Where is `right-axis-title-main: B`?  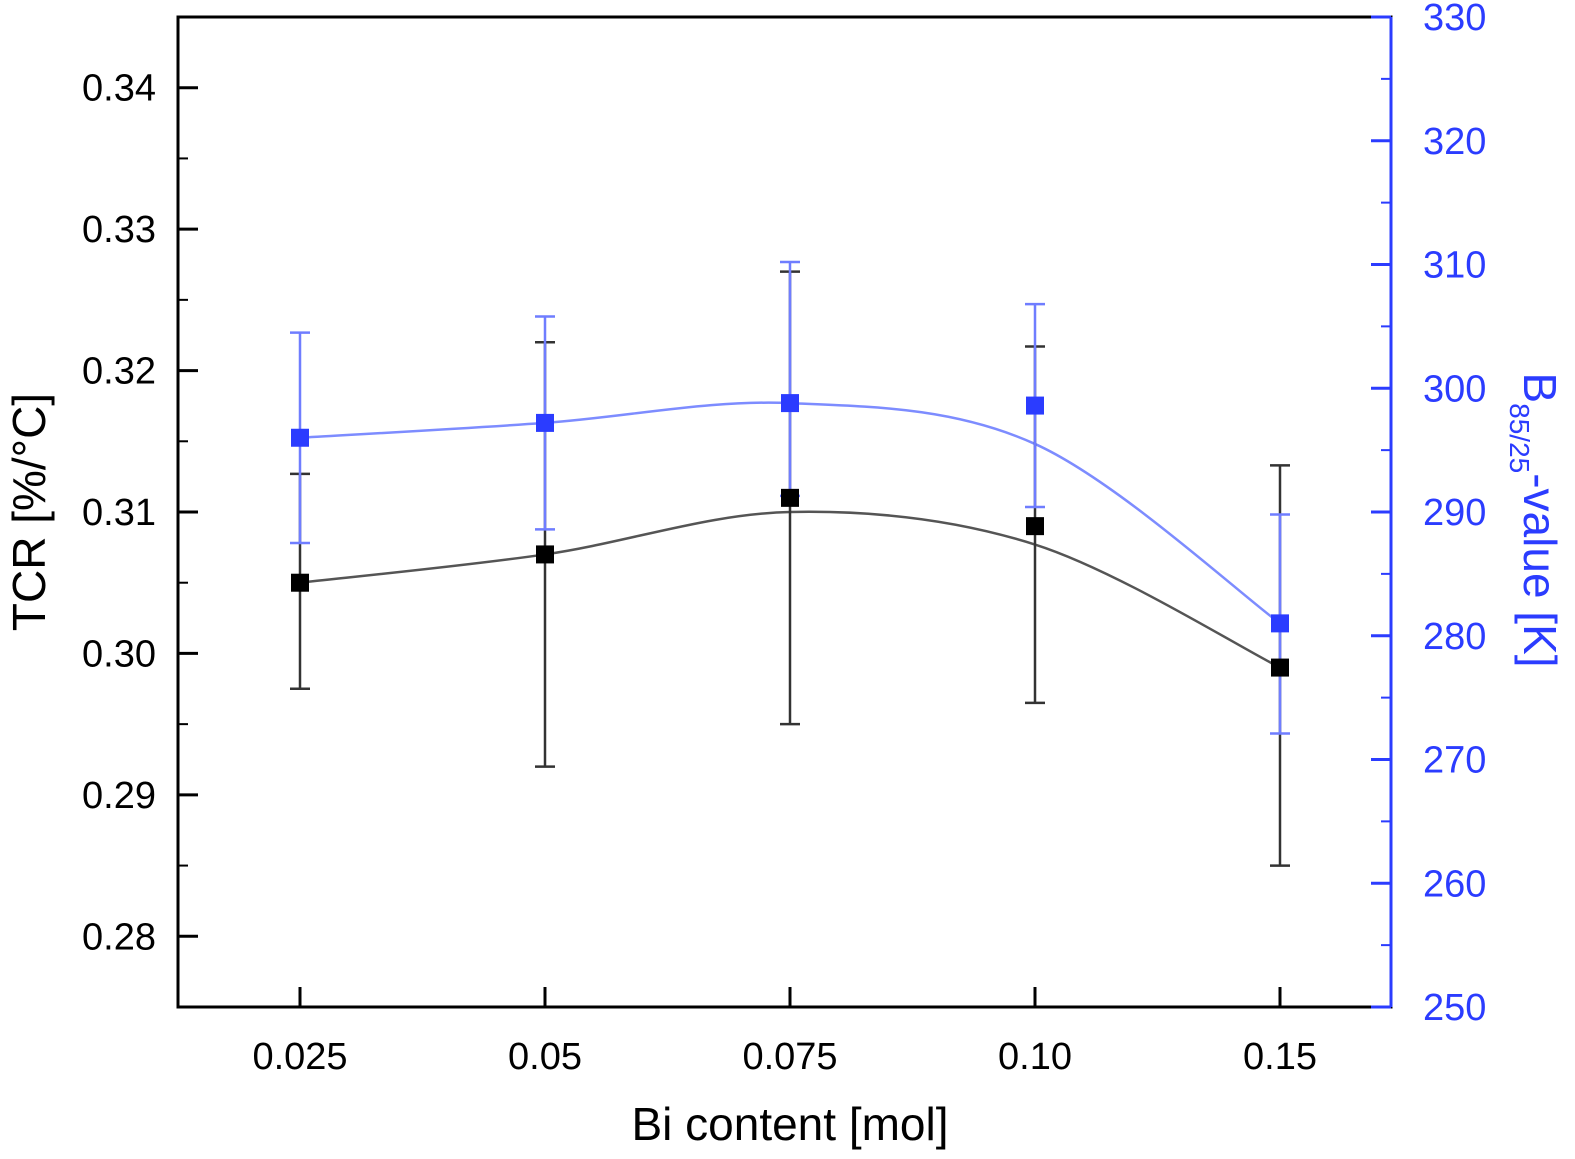
right-axis-title-main: B is located at coordinates (1540, 387).